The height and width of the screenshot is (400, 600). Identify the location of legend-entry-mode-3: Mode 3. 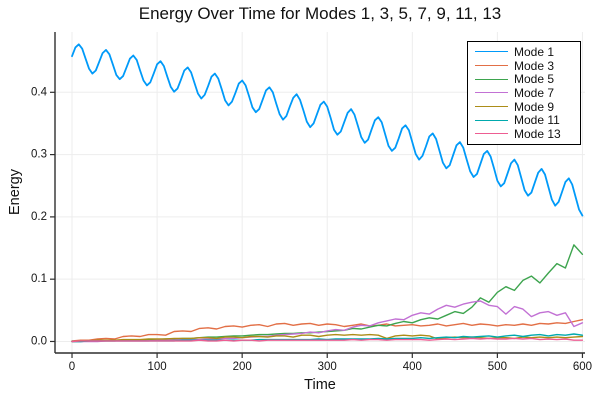
(524, 66).